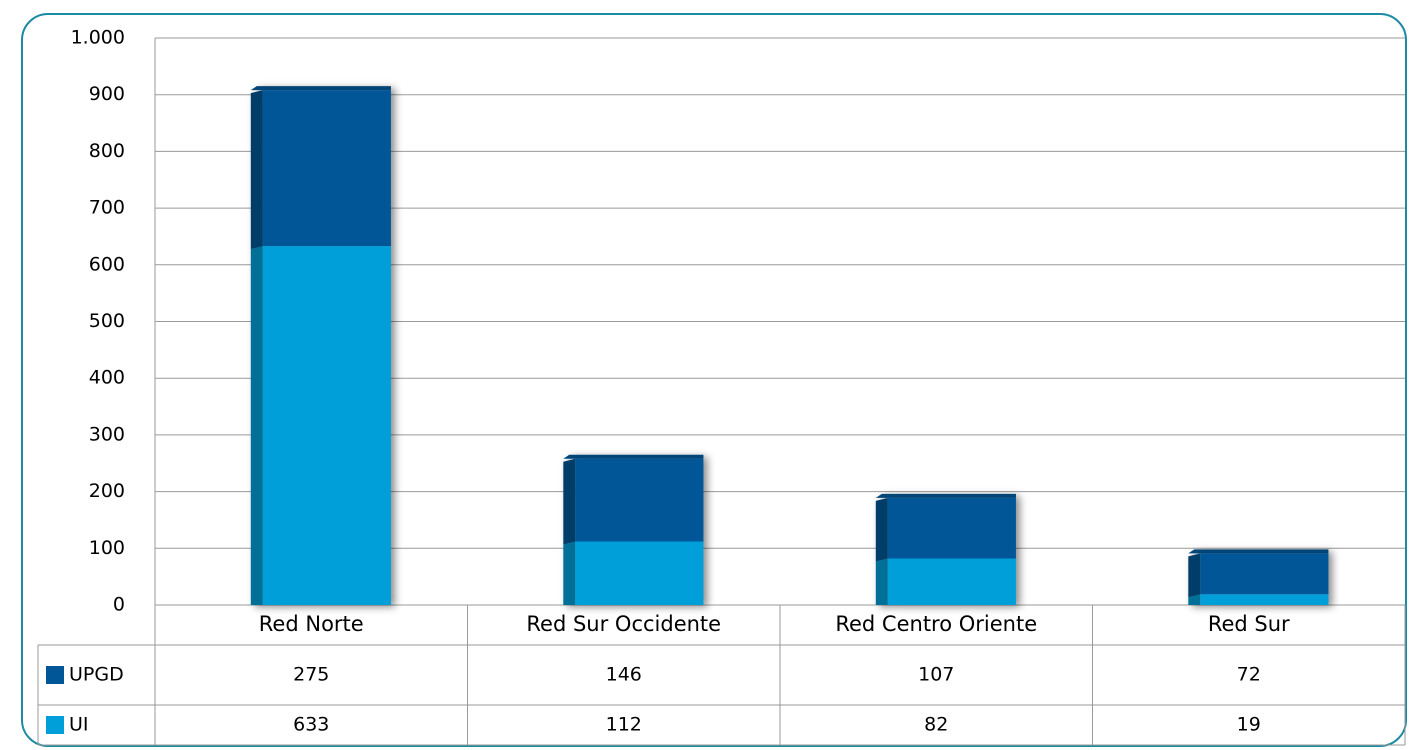 The image size is (1410, 750). Describe the element at coordinates (107, 264) in the screenshot. I see `y-tick-label: 600` at that location.